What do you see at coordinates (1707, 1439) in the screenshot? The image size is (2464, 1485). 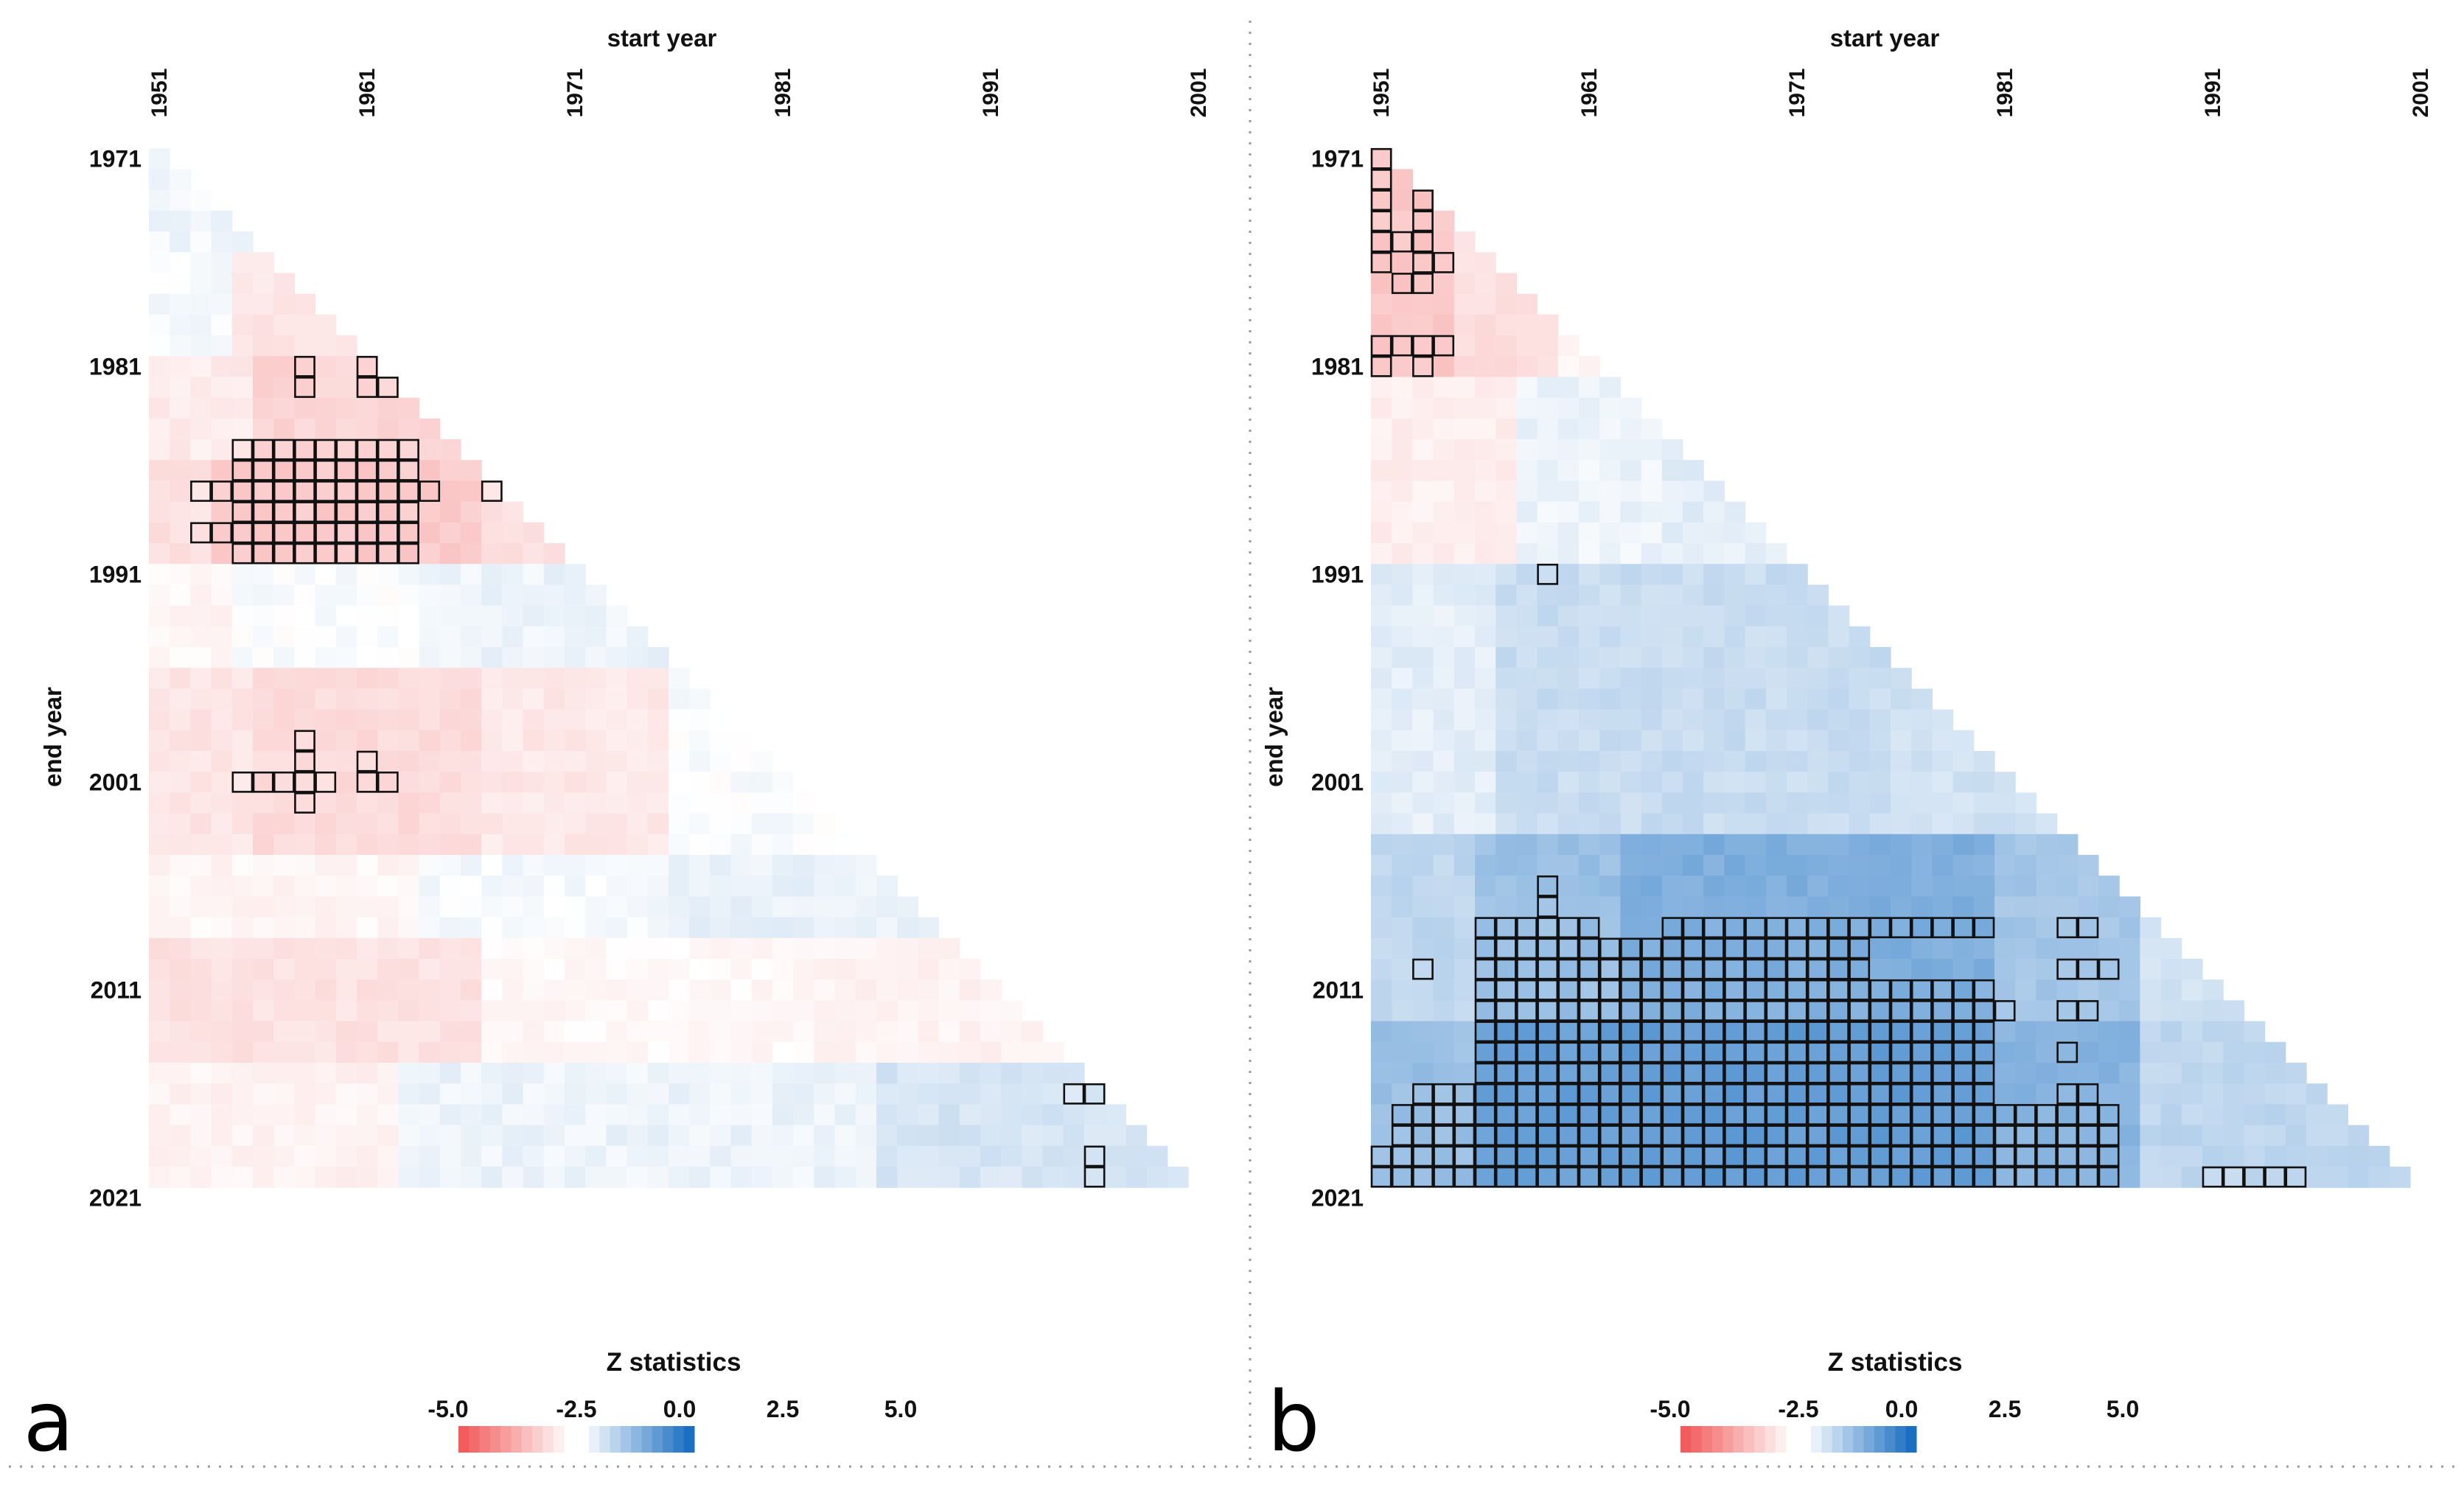 I see `colorbar-swatch` at bounding box center [1707, 1439].